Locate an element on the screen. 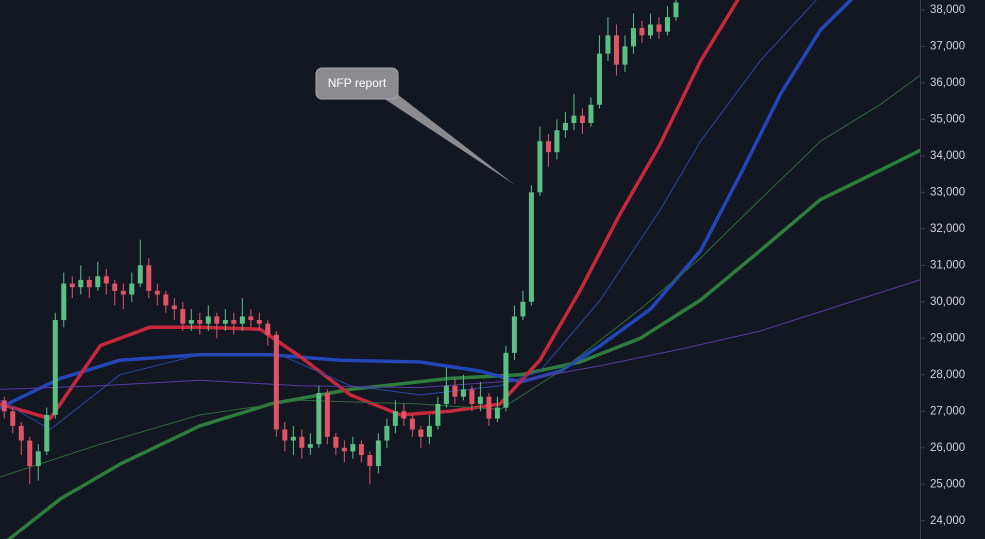  y-tick-label: 35,000 is located at coordinates (947, 119).